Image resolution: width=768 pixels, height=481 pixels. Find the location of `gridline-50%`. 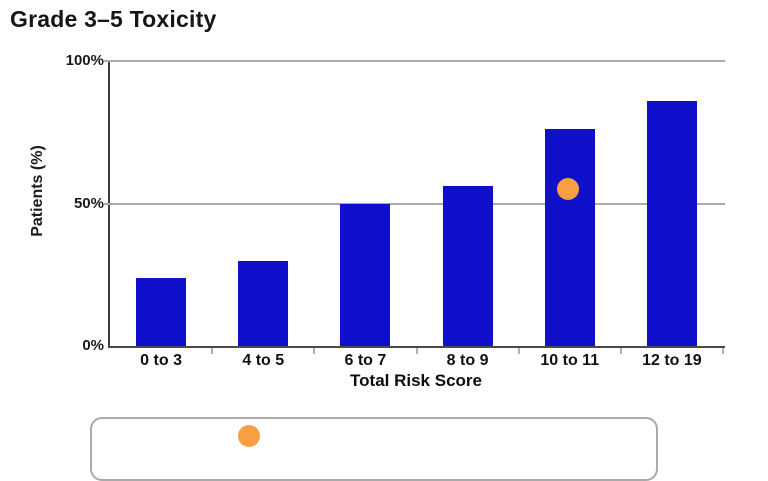

gridline-50% is located at coordinates (414, 203).